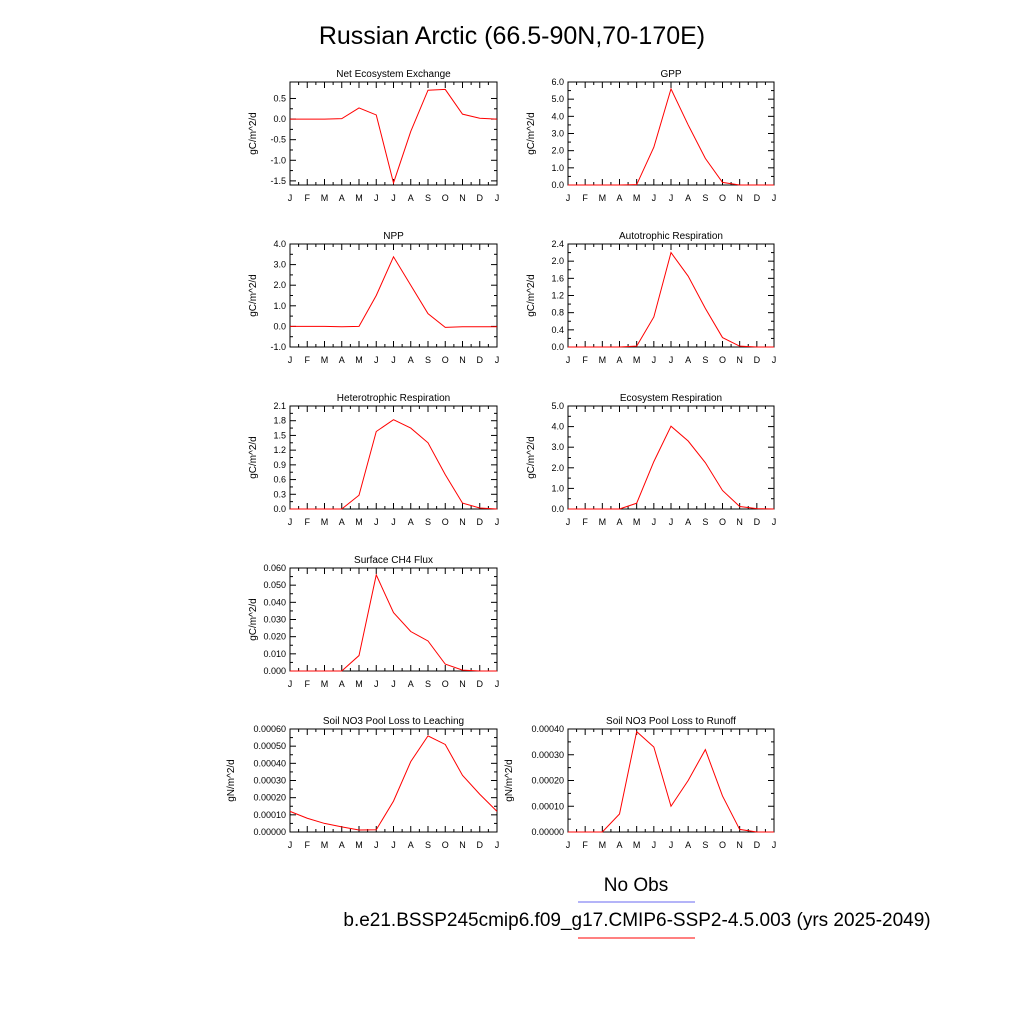 The height and width of the screenshot is (1024, 1024). I want to click on y-tick-label: 2.4, so click(557, 244).